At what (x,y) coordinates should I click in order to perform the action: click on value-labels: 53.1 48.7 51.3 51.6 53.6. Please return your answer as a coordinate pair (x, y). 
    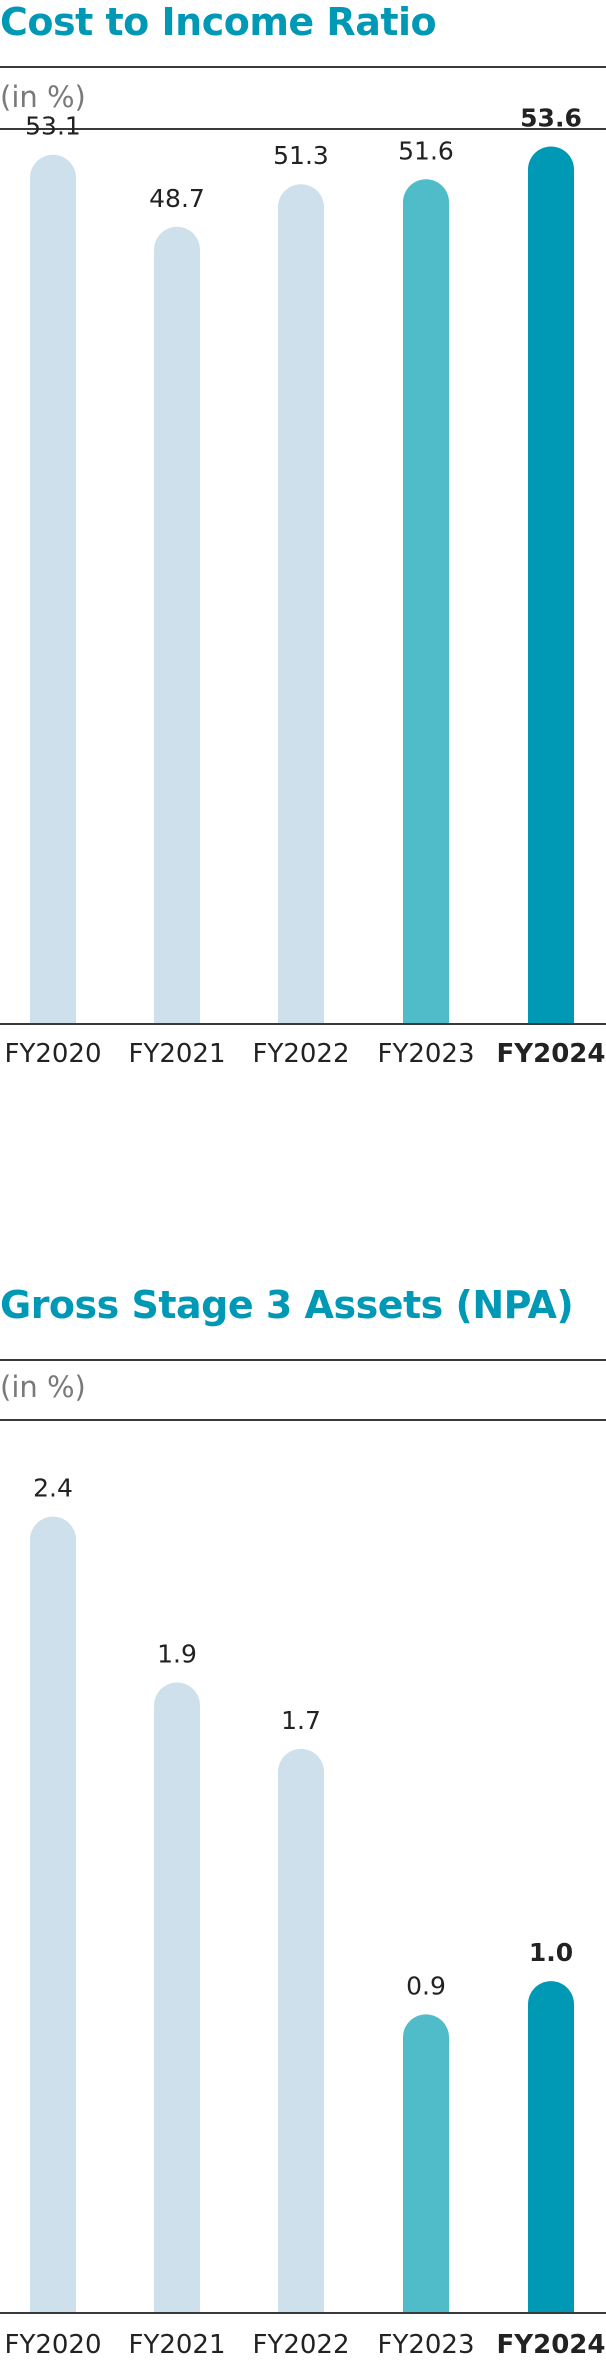
    Looking at the image, I should click on (303, 158).